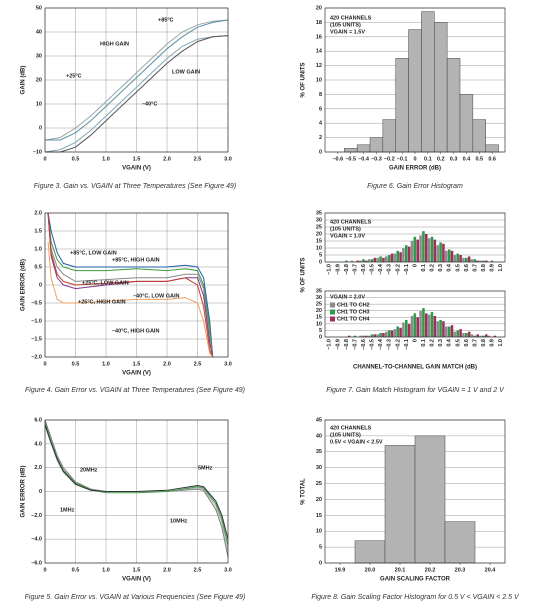 This screenshot has height=610, width=535. What do you see at coordinates (36, 563) in the screenshot?
I see `y-tick-label: –6.0` at bounding box center [36, 563].